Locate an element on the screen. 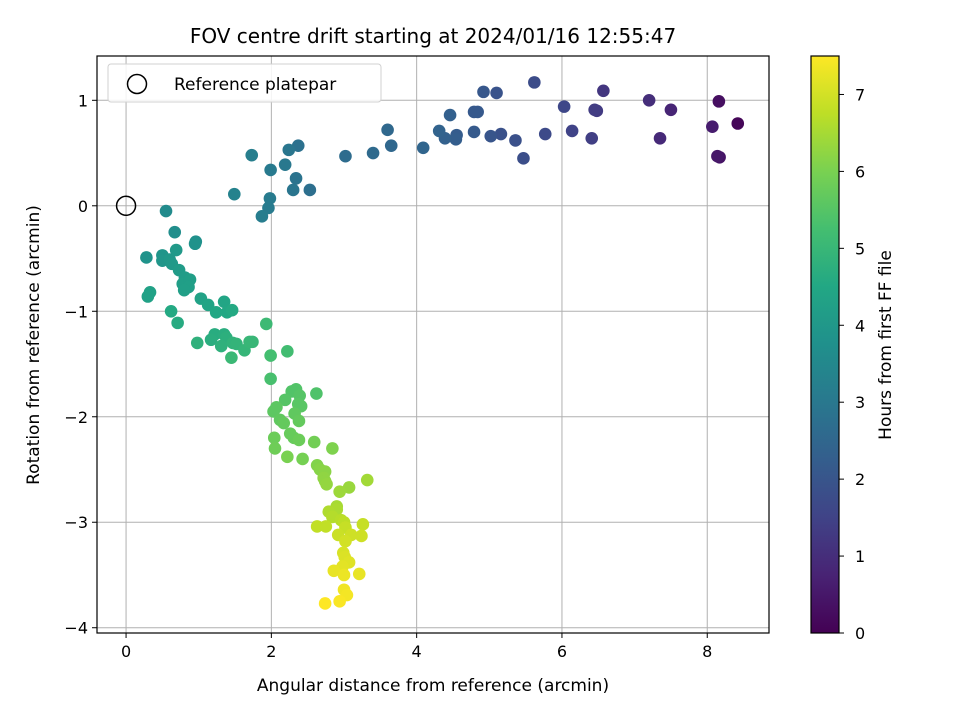 The image size is (960, 720). colorbar-tick-label: 1 is located at coordinates (860, 556).